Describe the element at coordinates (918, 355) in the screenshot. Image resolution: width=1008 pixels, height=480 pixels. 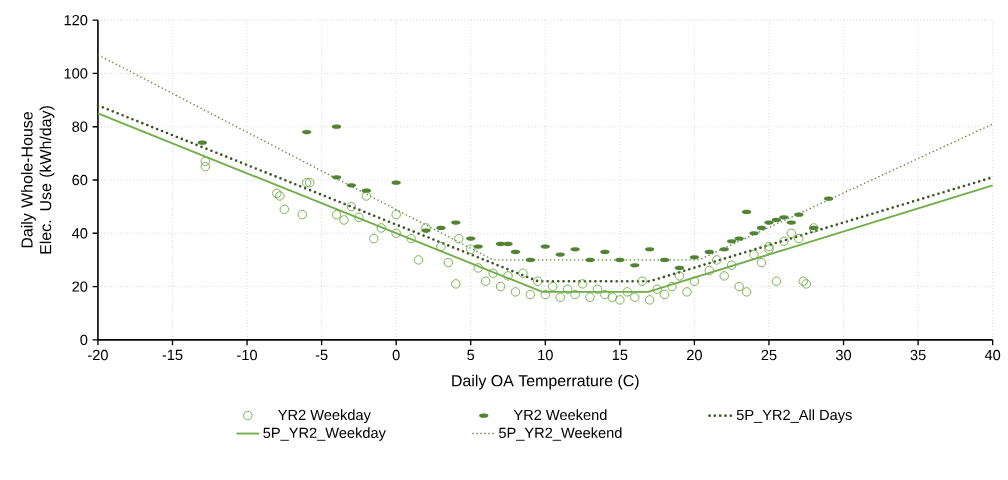
I see `x-tick-label: 35` at that location.